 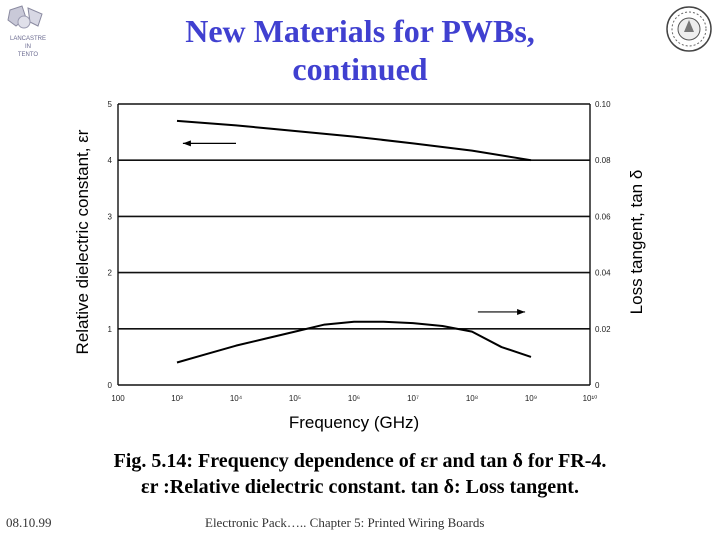 What do you see at coordinates (354, 422) in the screenshot?
I see `x-axis-label: Frequency (GHz)` at bounding box center [354, 422].